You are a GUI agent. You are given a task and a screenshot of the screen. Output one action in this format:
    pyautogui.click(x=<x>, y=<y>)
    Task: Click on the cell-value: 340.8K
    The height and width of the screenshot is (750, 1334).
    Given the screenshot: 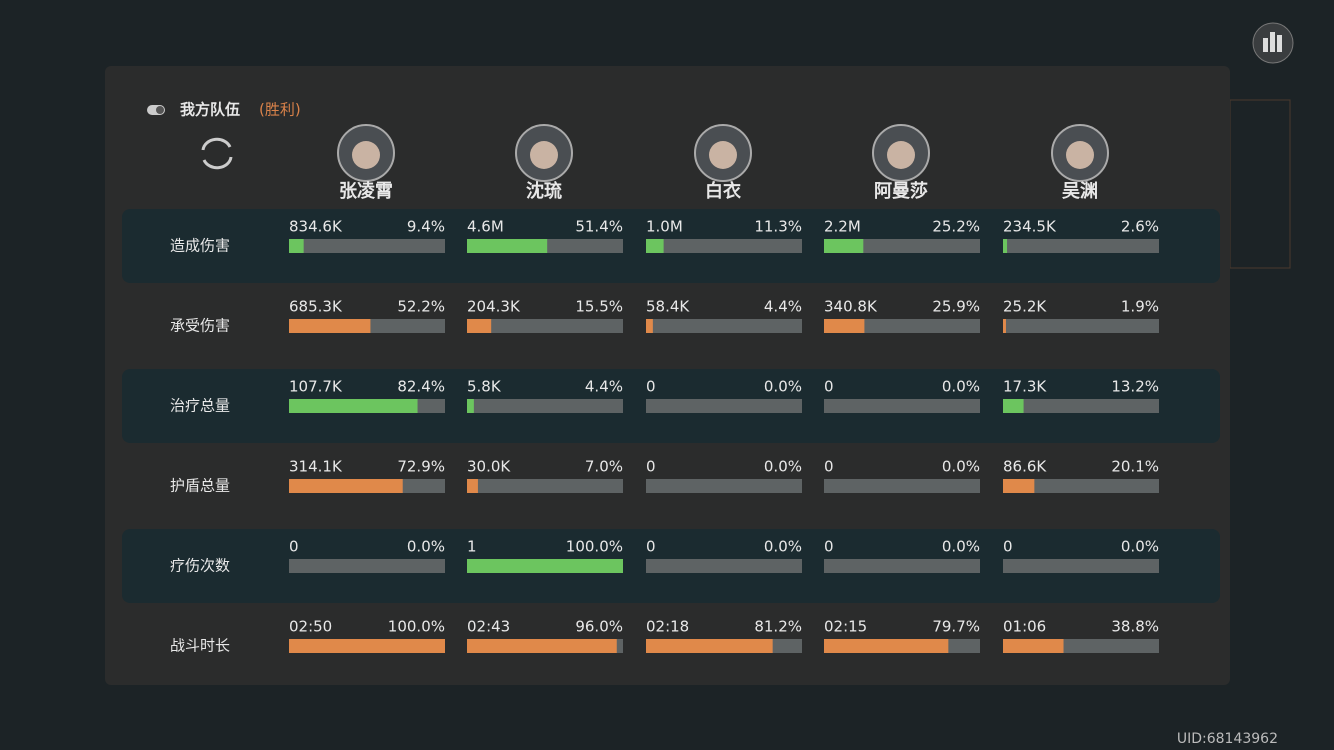 What is the action you would take?
    pyautogui.click(x=851, y=307)
    